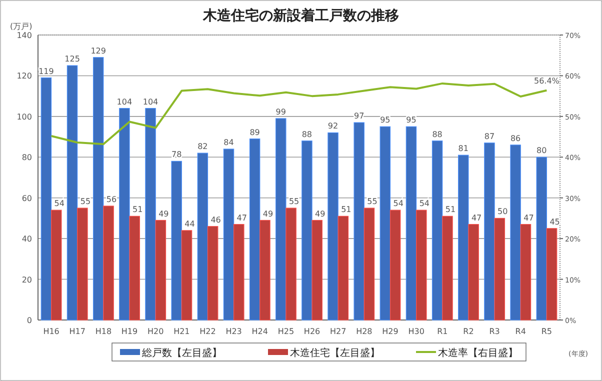 The width and height of the screenshot is (602, 381). Describe the element at coordinates (489, 136) in the screenshot. I see `data-label: 87` at that location.